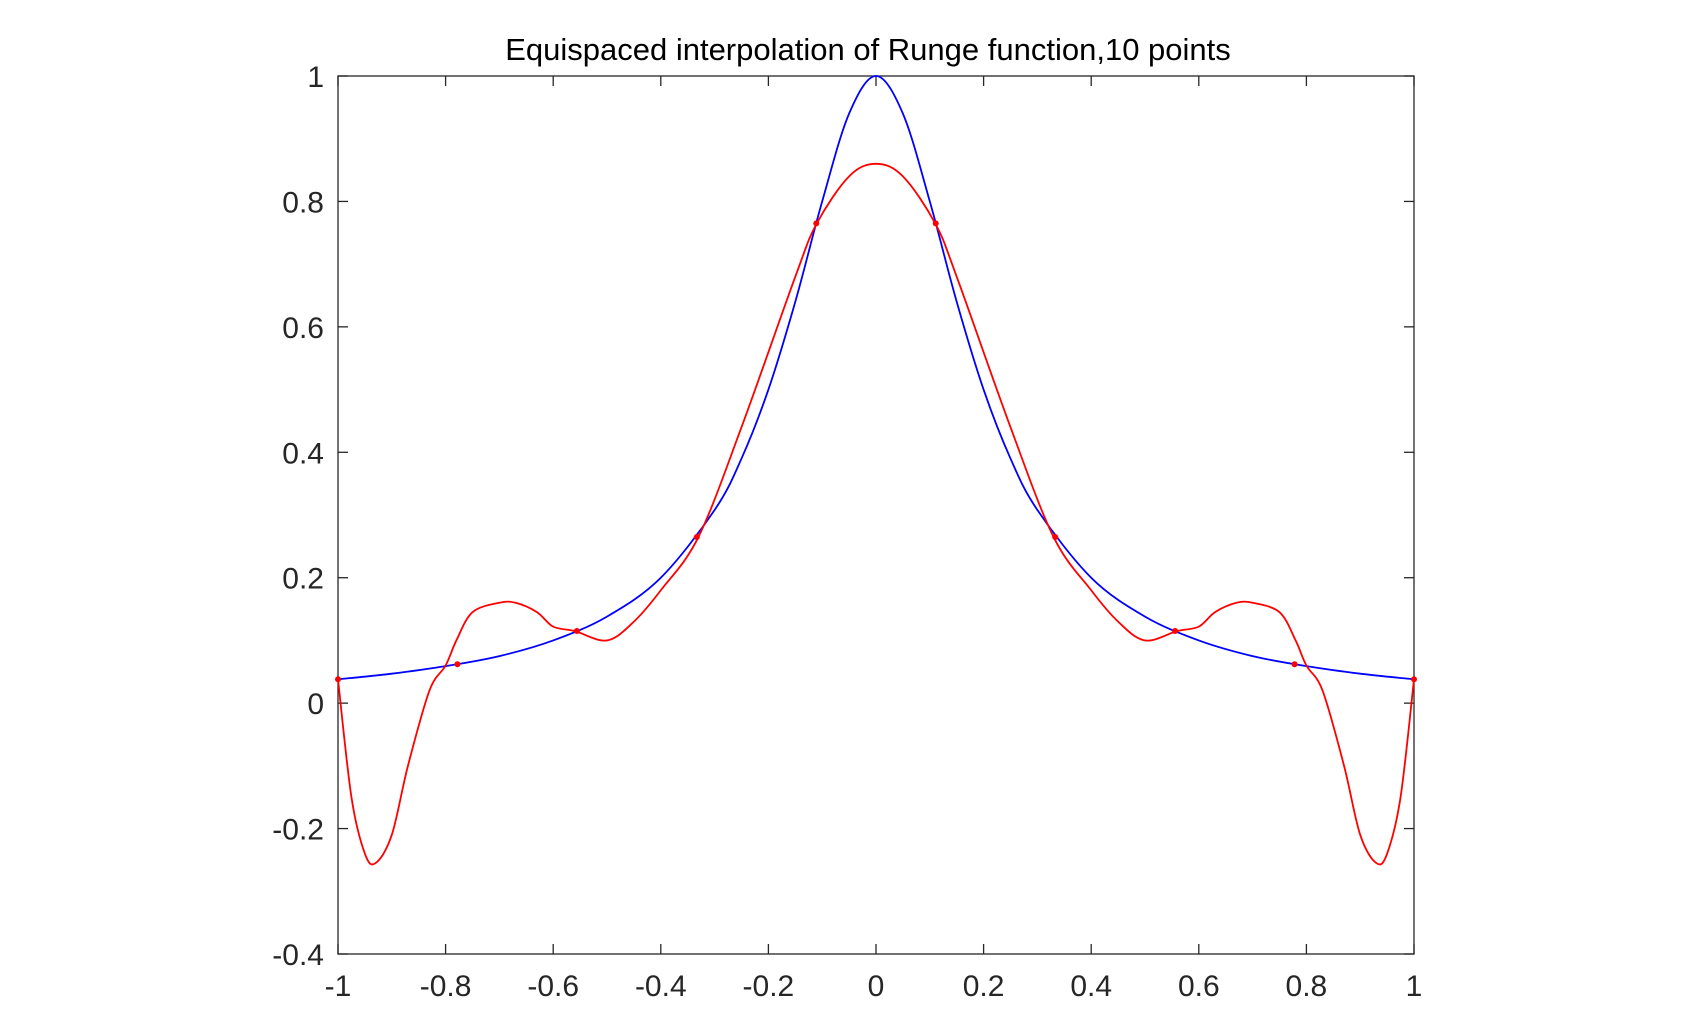  I want to click on x-tick-label: 0.8, so click(1307, 986).